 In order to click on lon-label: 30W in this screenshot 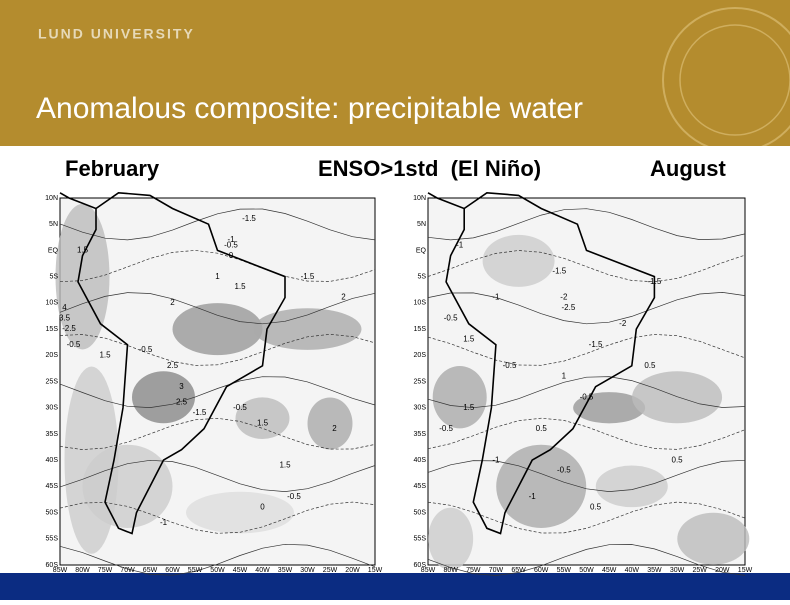, I will do `click(307, 570)`.